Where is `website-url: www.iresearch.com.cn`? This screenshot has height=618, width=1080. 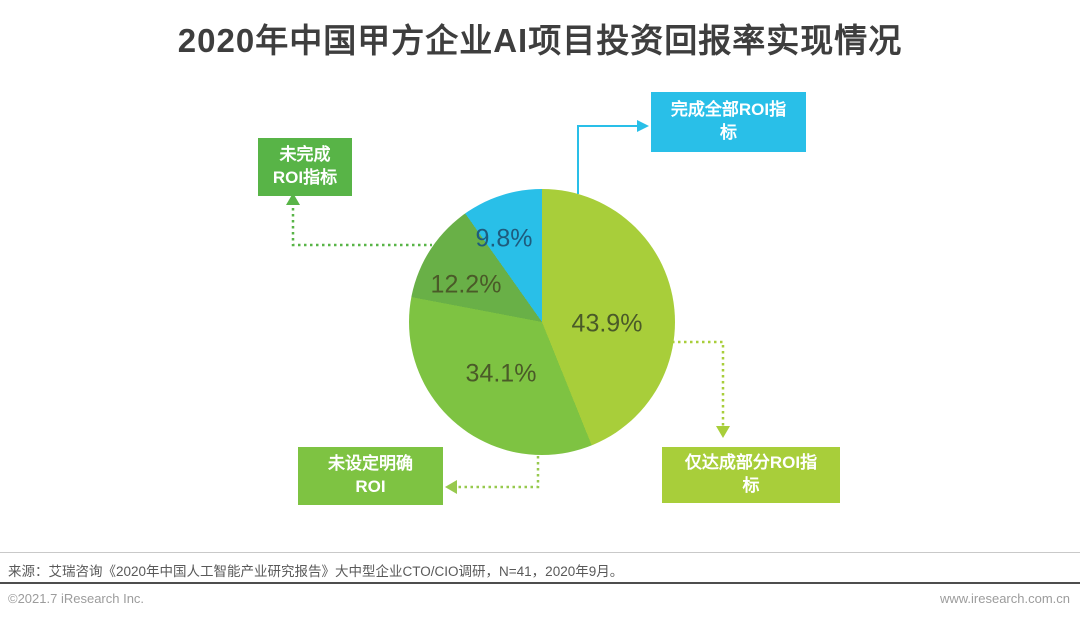
website-url: www.iresearch.com.cn is located at coordinates (1004, 598).